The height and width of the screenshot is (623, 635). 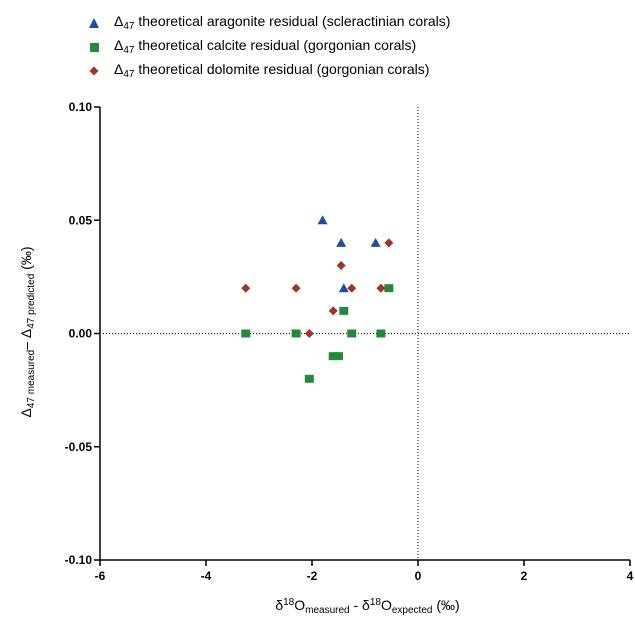 I want to click on x-tick-label: -6, so click(x=100, y=576).